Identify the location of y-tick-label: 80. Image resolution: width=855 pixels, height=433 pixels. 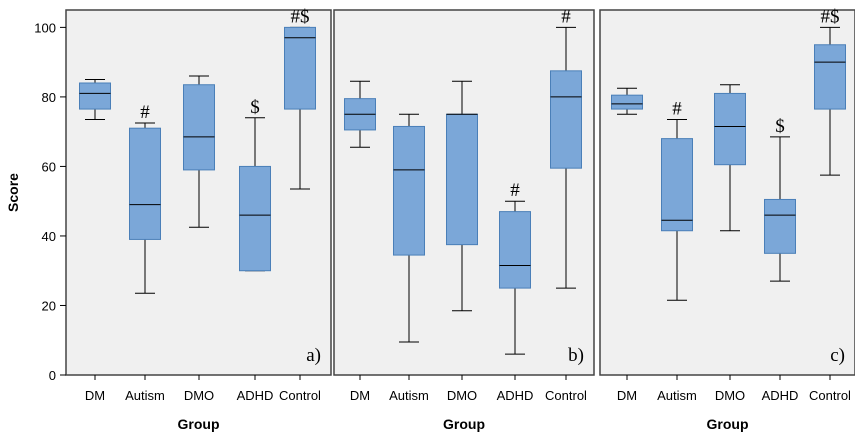
(49, 97).